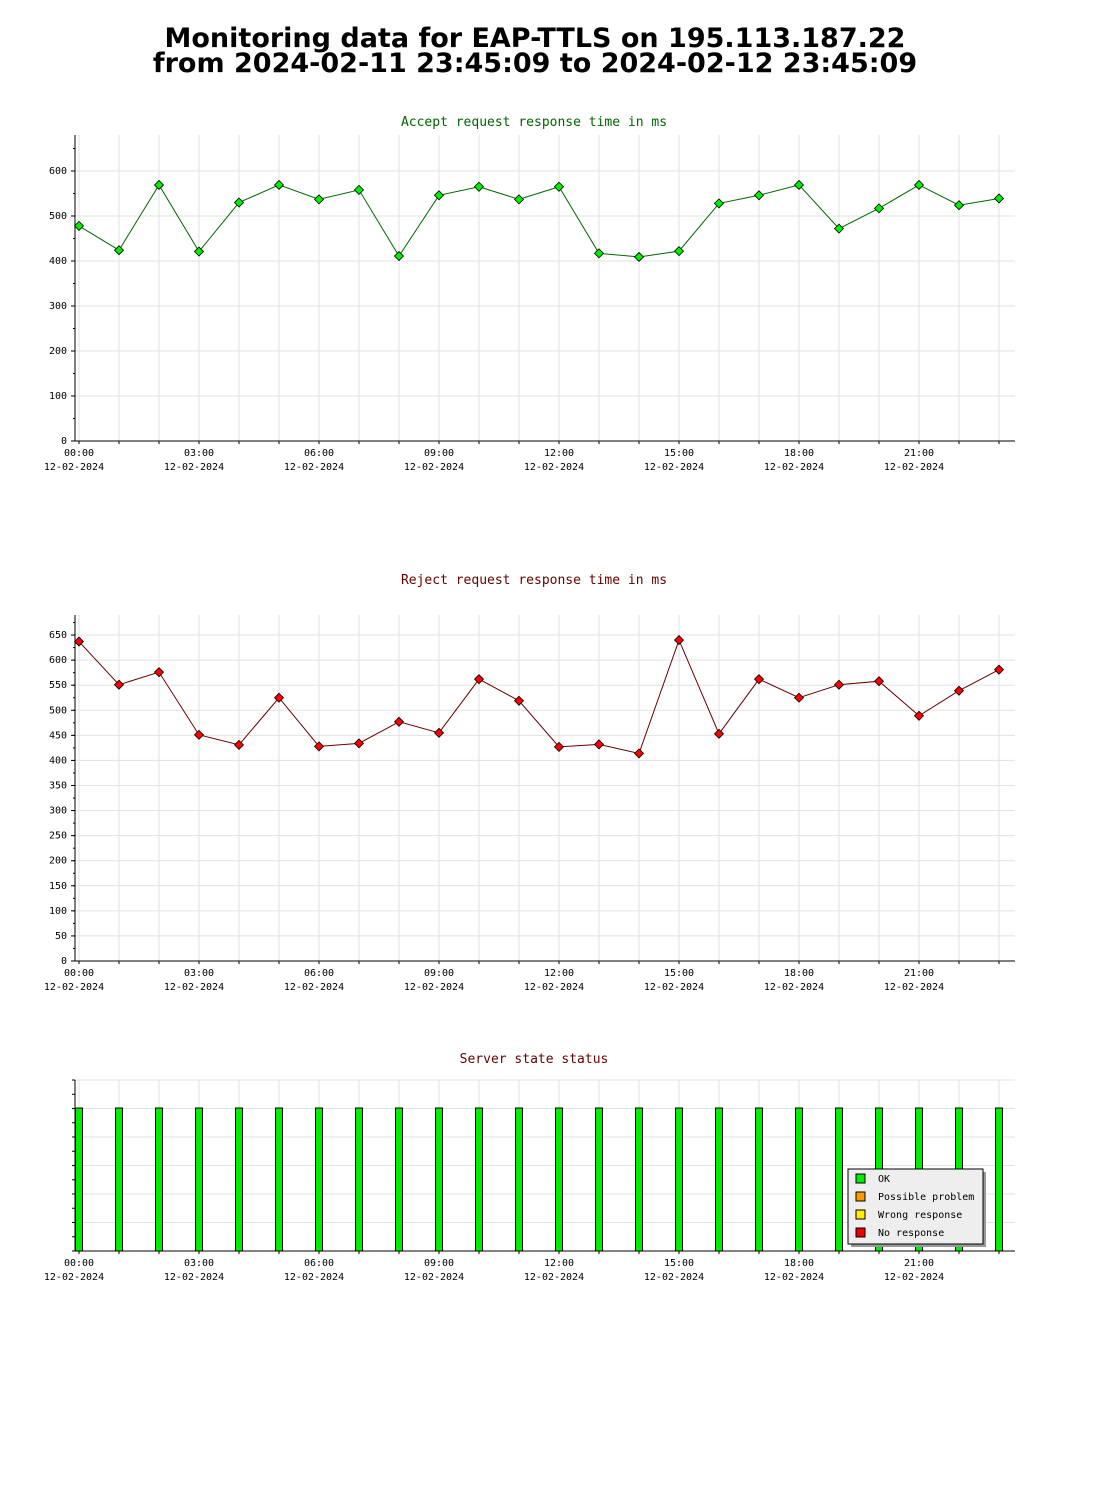  Describe the element at coordinates (58, 836) in the screenshot. I see `y-tick-label: 250` at that location.